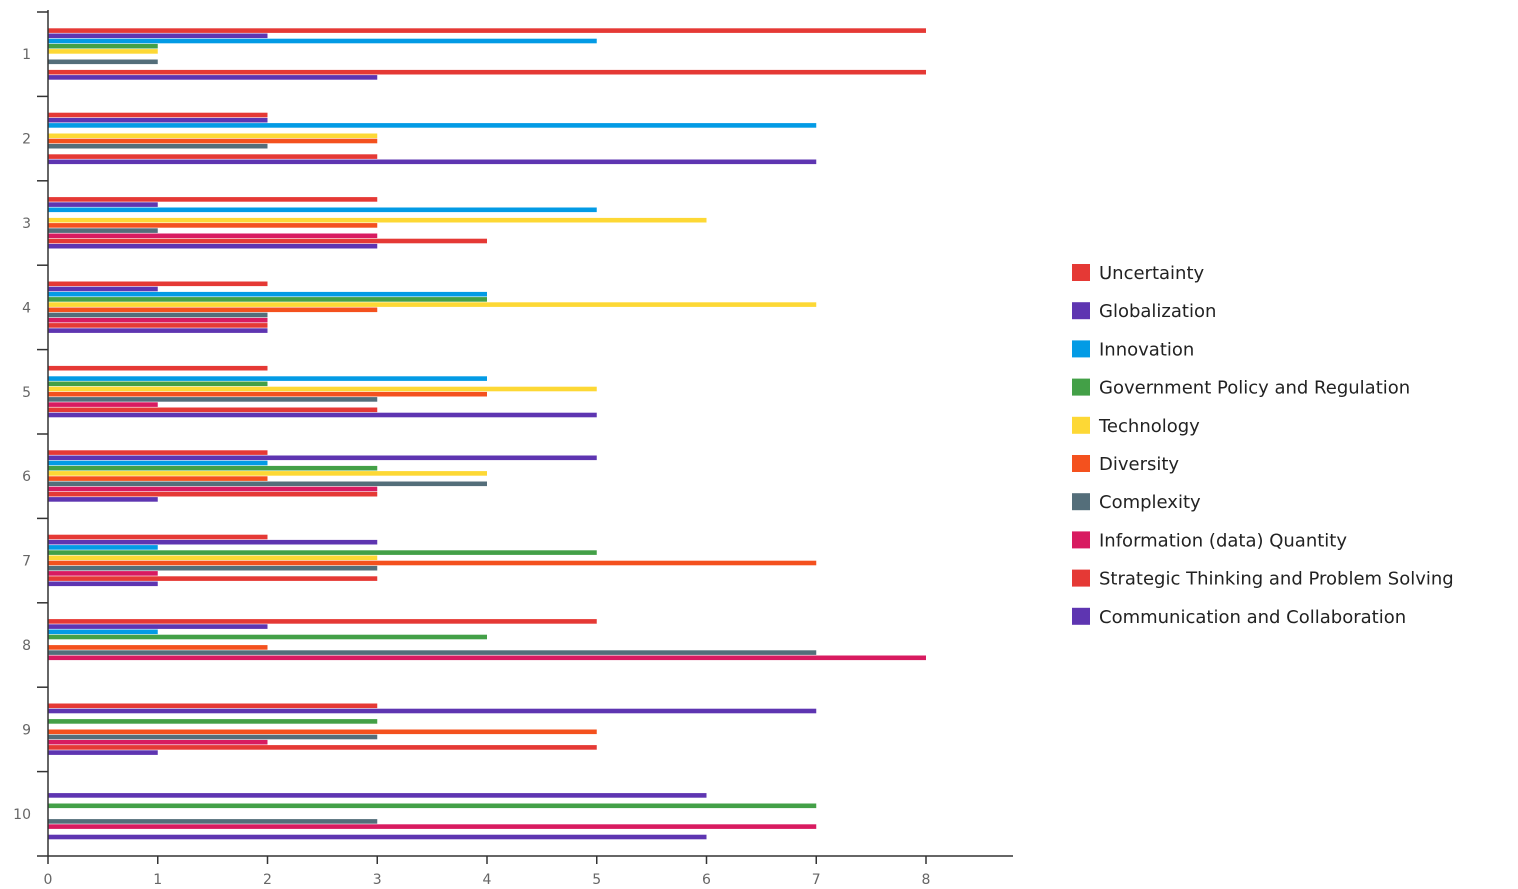 This screenshot has width=1518, height=889. What do you see at coordinates (1254, 388) in the screenshot?
I see `legend-label: Government Policy and Regulation` at bounding box center [1254, 388].